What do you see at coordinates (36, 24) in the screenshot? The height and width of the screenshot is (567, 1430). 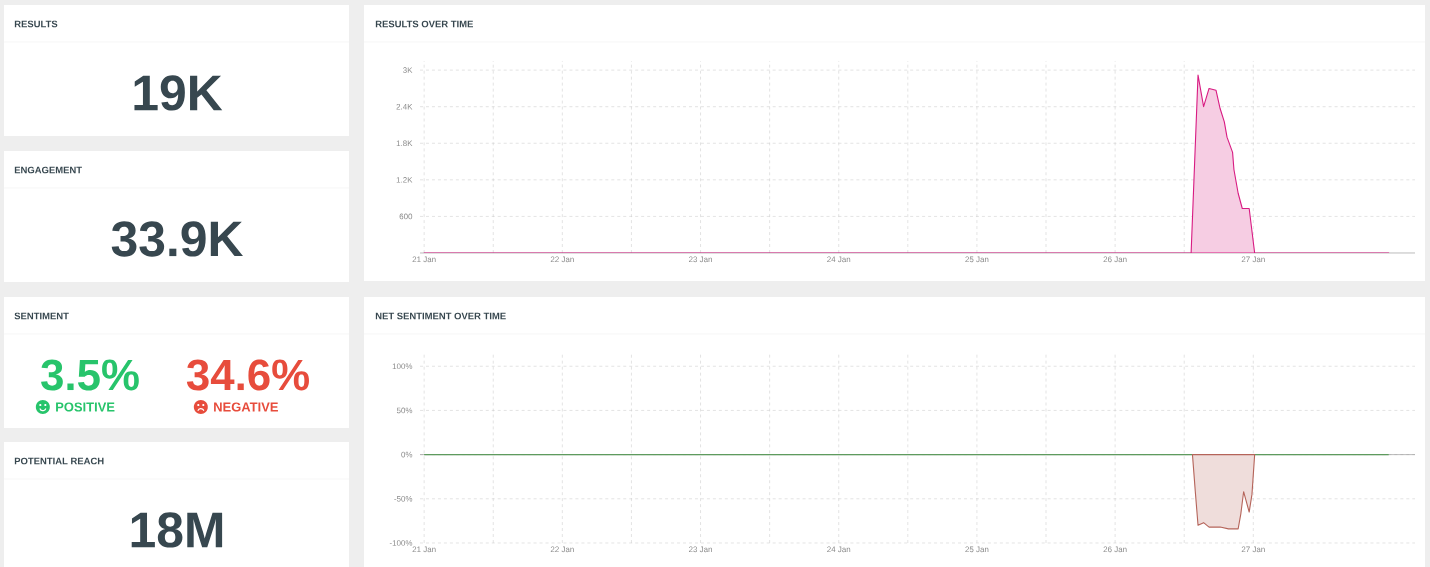 I see `text: RESULTS` at bounding box center [36, 24].